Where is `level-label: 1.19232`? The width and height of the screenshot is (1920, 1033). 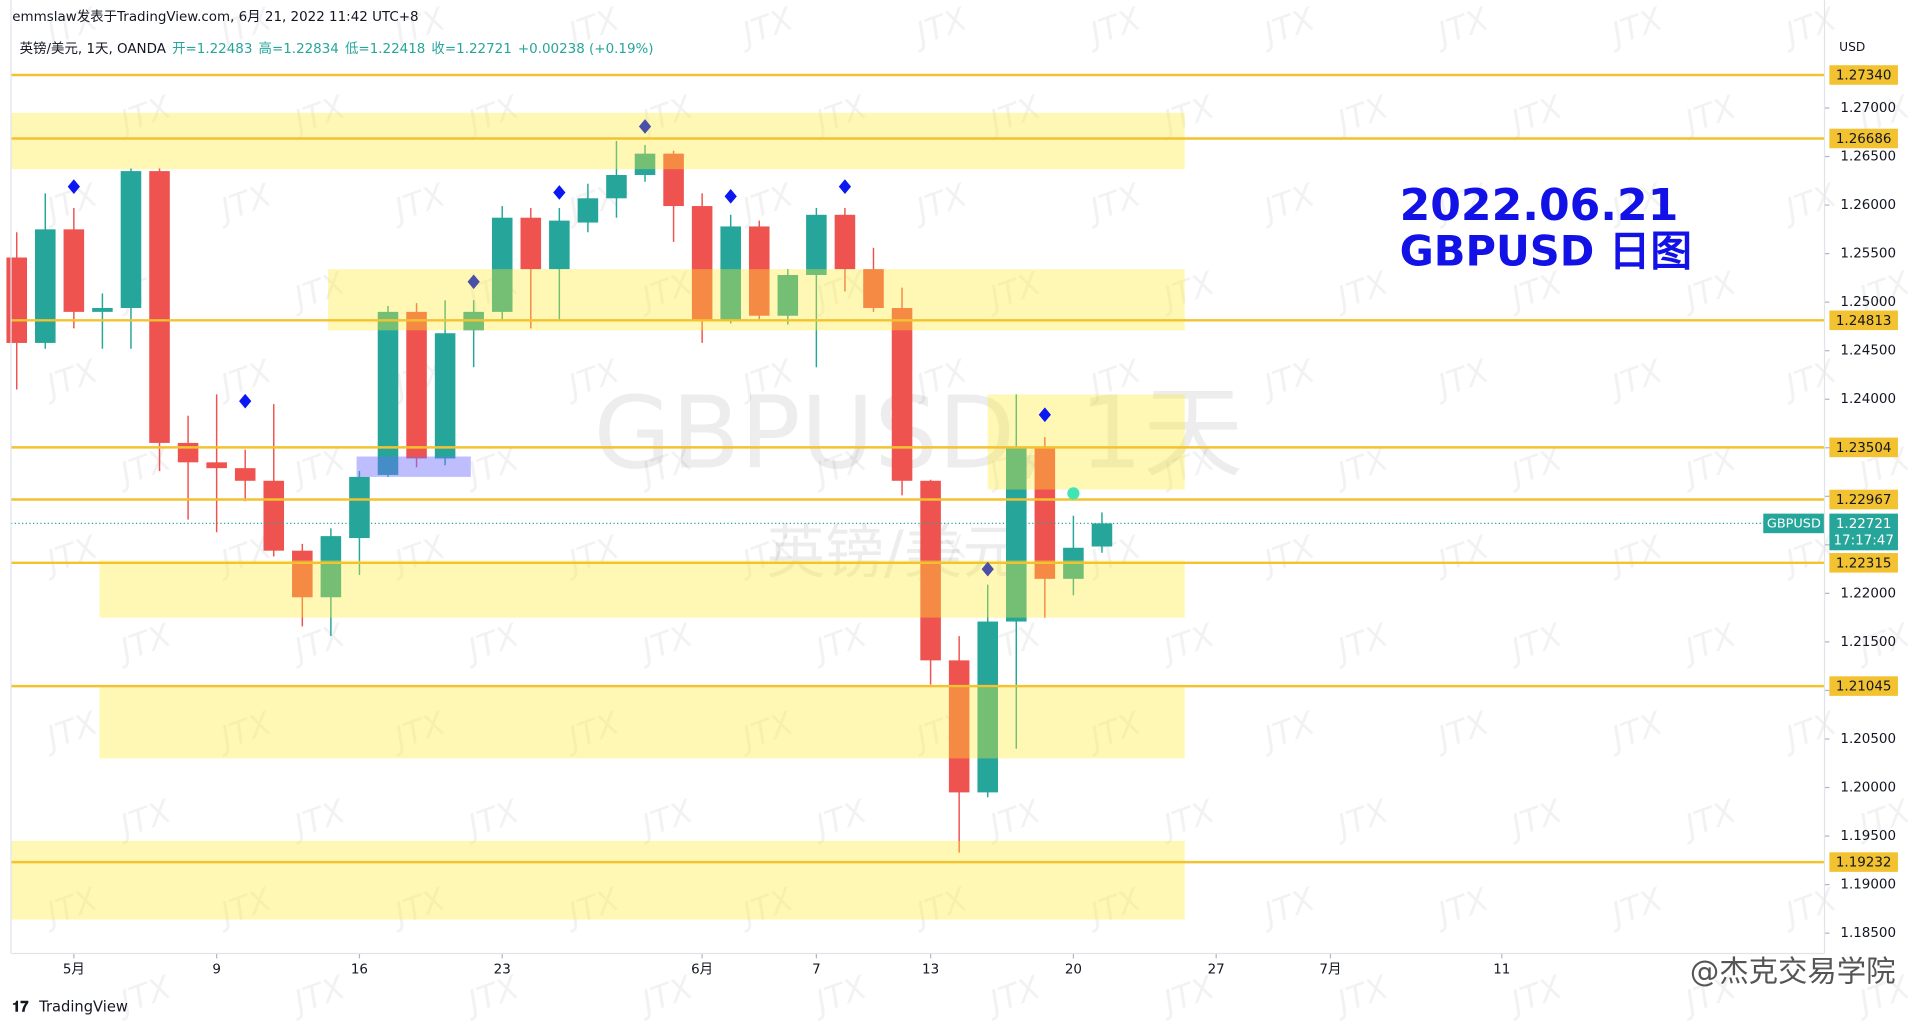
level-label: 1.19232 is located at coordinates (1864, 863).